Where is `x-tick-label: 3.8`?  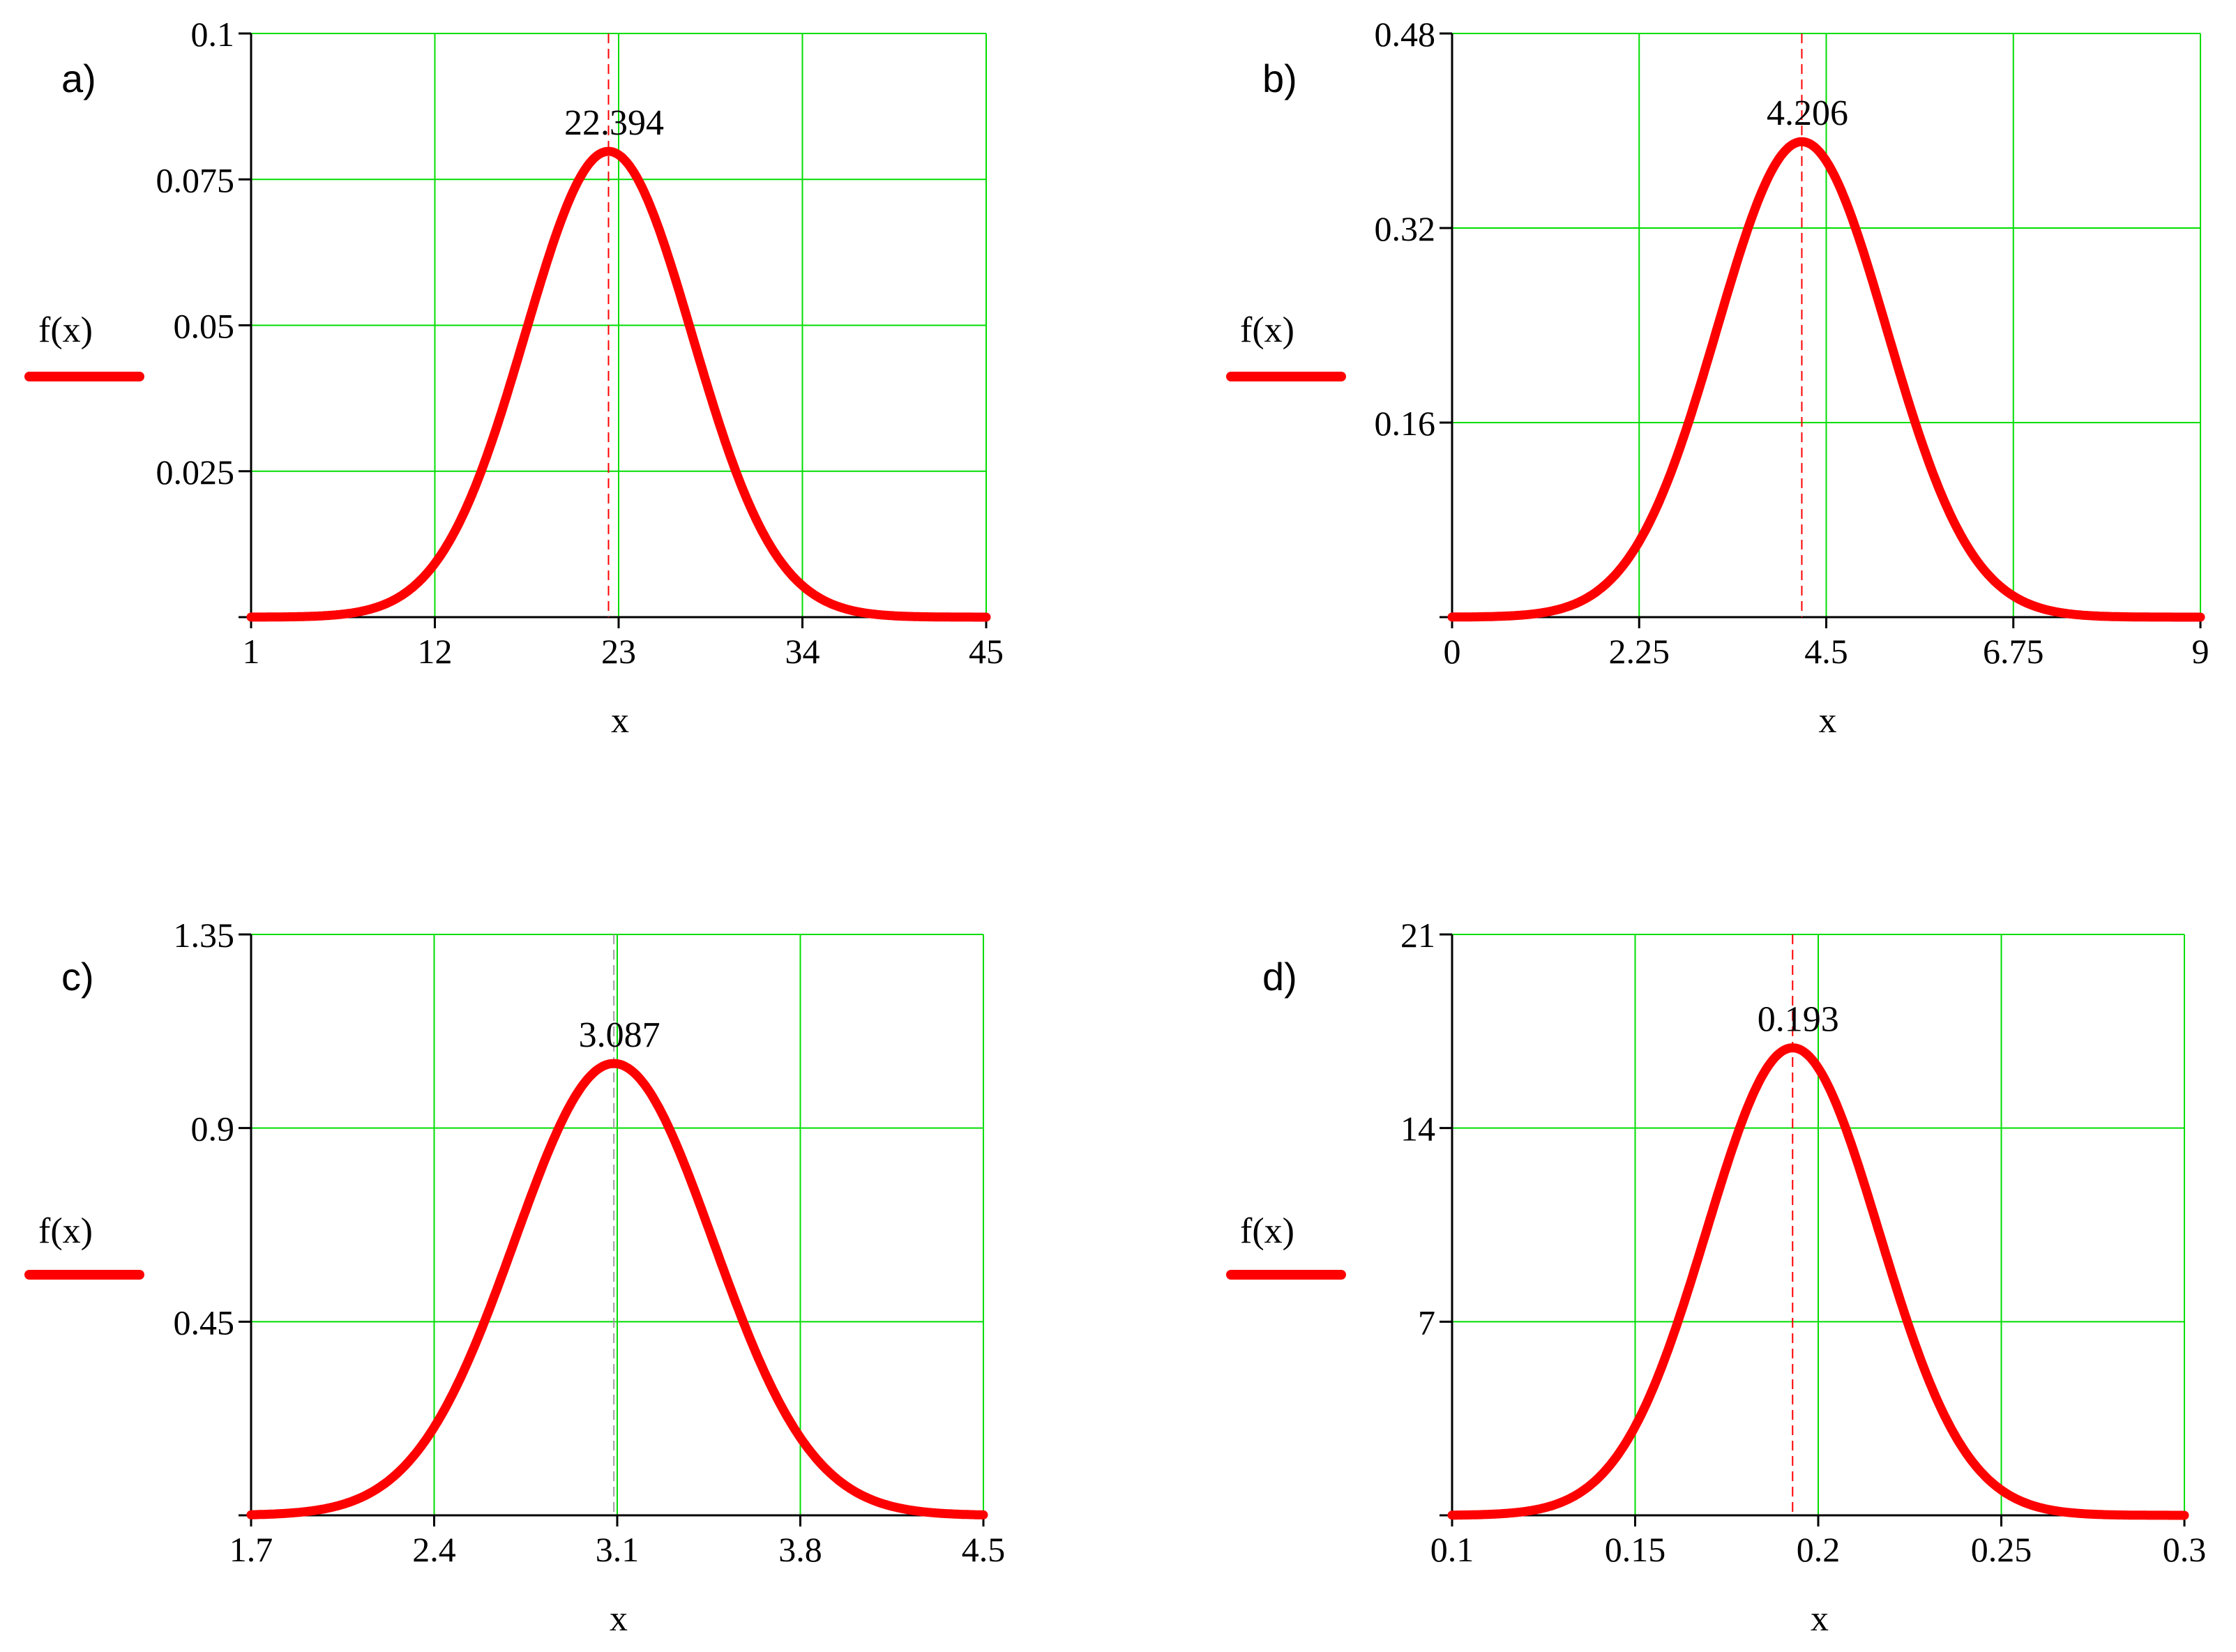 x-tick-label: 3.8 is located at coordinates (800, 1549).